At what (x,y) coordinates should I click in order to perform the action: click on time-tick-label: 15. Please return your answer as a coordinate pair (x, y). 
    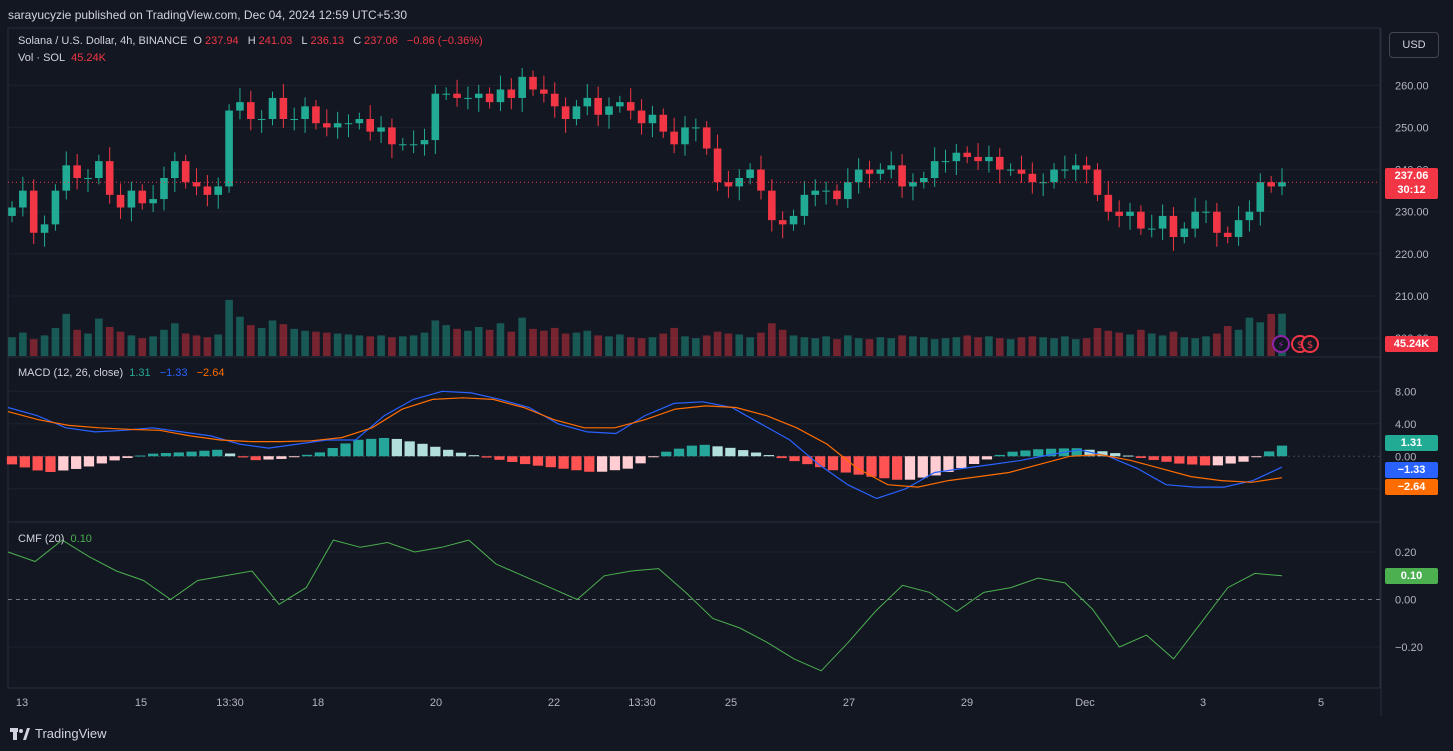
    Looking at the image, I should click on (141, 703).